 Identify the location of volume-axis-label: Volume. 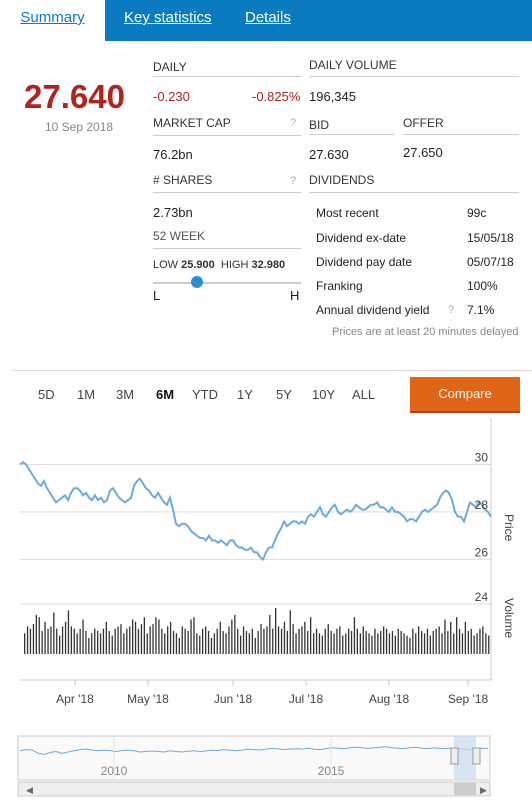
(509, 618).